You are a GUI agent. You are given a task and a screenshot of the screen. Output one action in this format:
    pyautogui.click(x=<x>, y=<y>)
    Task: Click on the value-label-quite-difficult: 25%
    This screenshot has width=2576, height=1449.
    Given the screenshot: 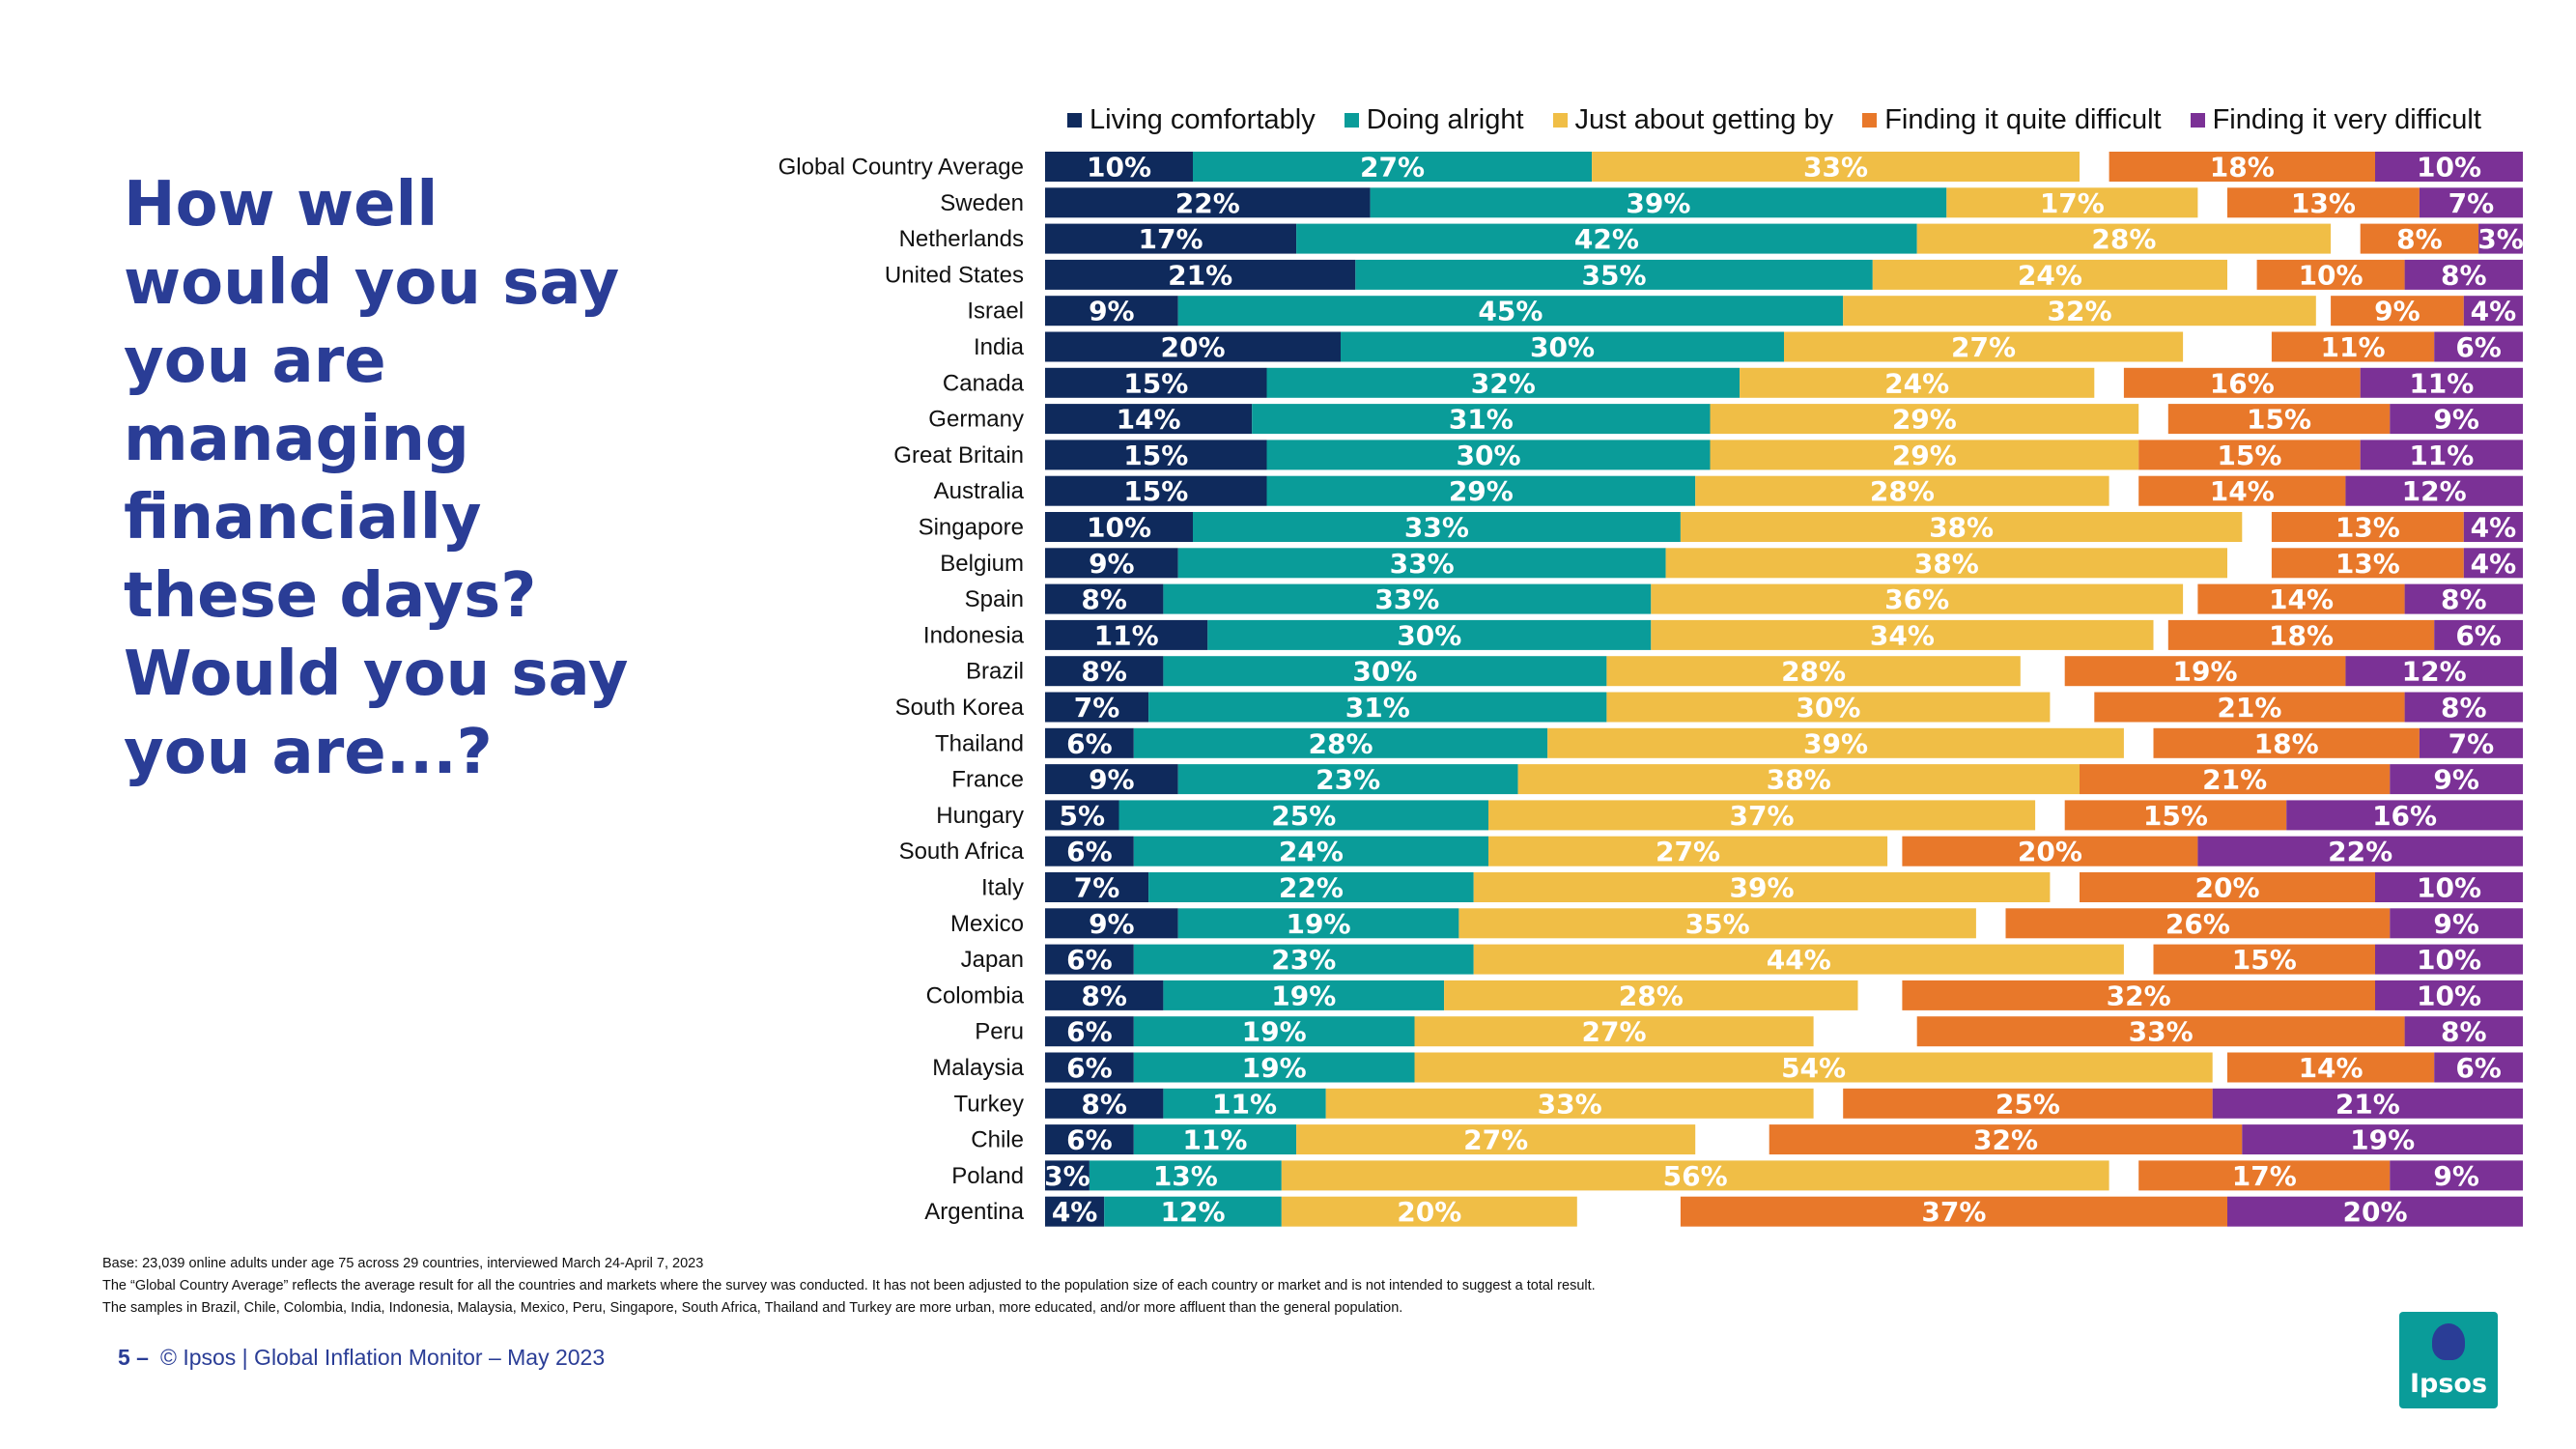 What is the action you would take?
    pyautogui.click(x=2028, y=1104)
    